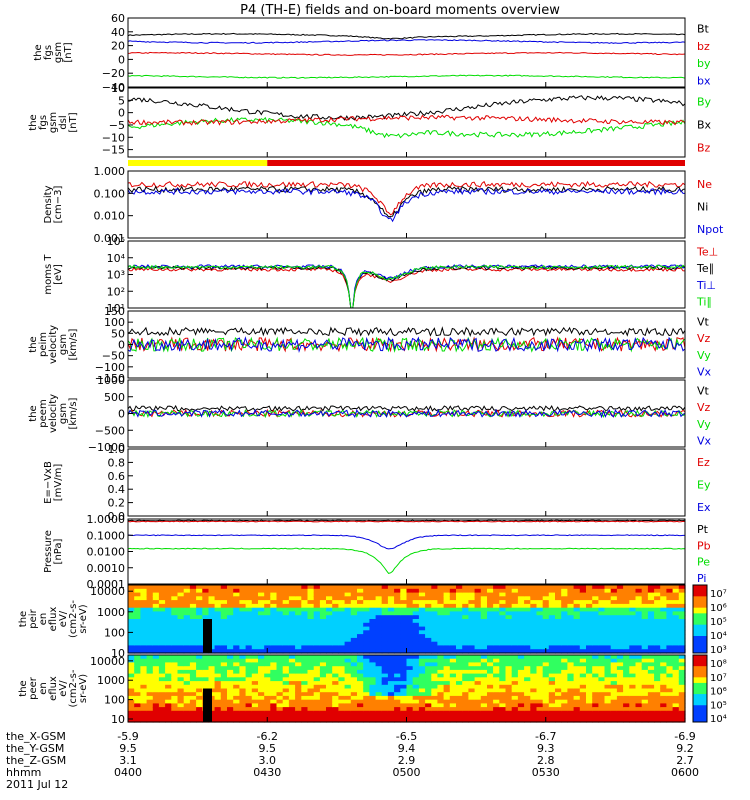 This screenshot has height=800, width=750. Describe the element at coordinates (406, 287) in the screenshot. I see `series-line-4-Te∥` at that location.